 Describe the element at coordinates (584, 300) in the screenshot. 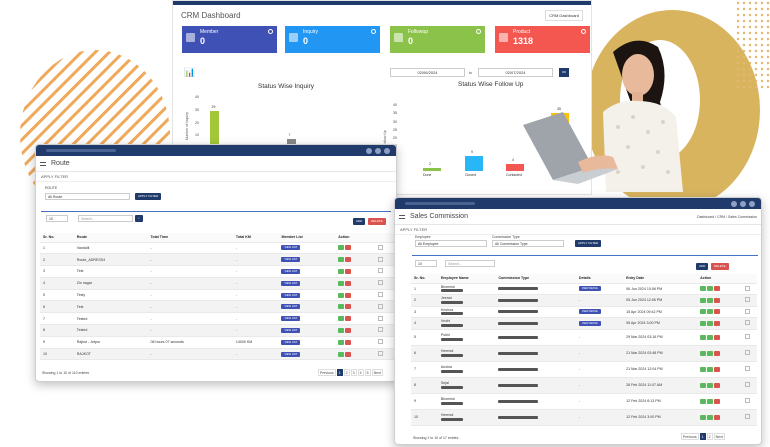

I see `table-row: 2 Jeenal - 05 Jun 2024 12:06 PM` at that location.